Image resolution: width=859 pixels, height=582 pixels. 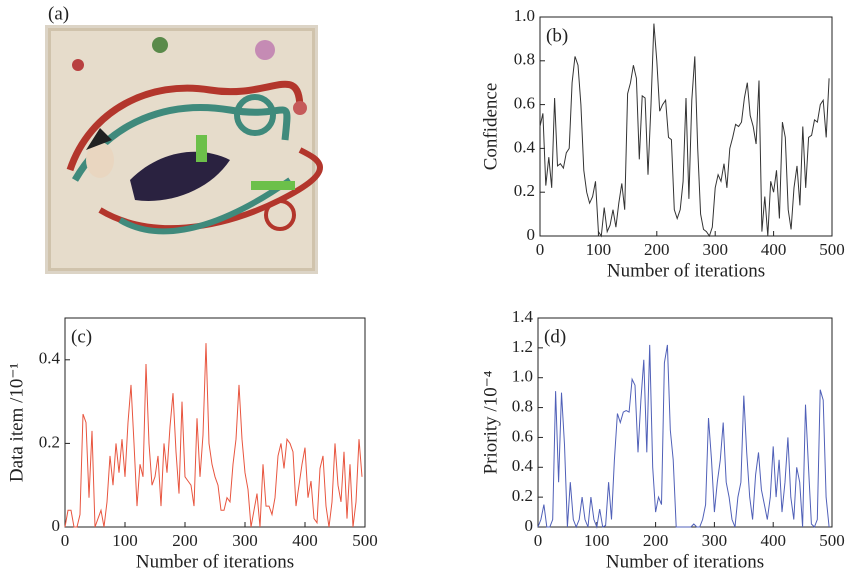 I want to click on panel-label: (c), so click(x=81, y=336).